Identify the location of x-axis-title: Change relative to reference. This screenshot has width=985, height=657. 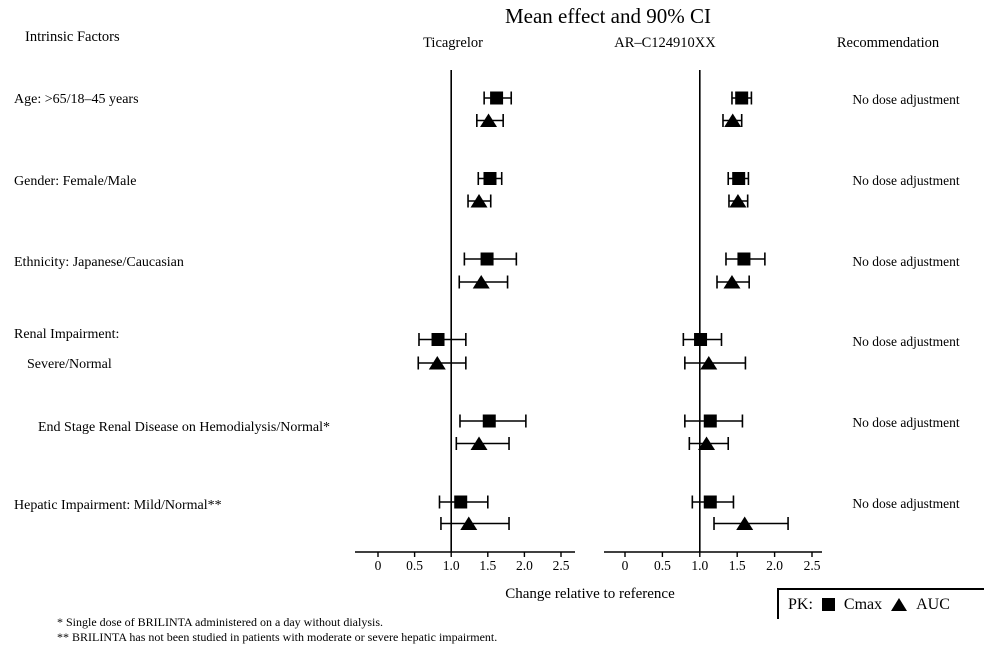
(590, 594).